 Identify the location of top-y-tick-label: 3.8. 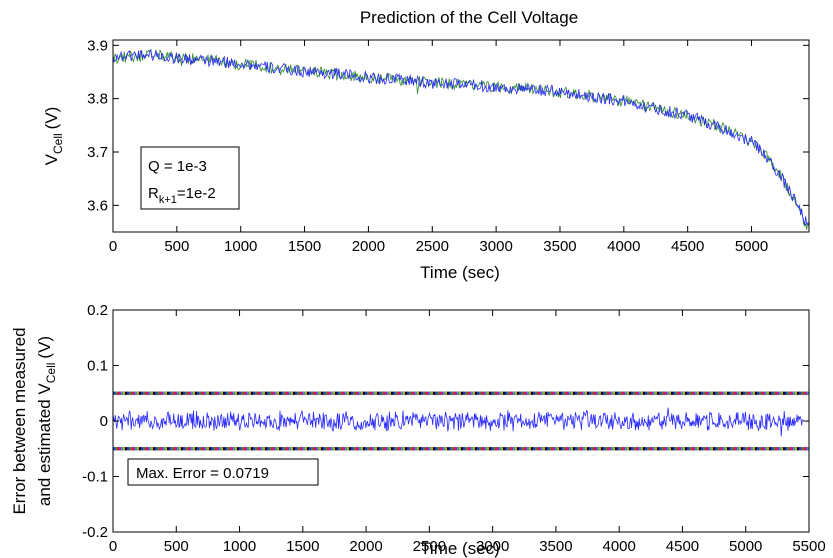
(97, 99).